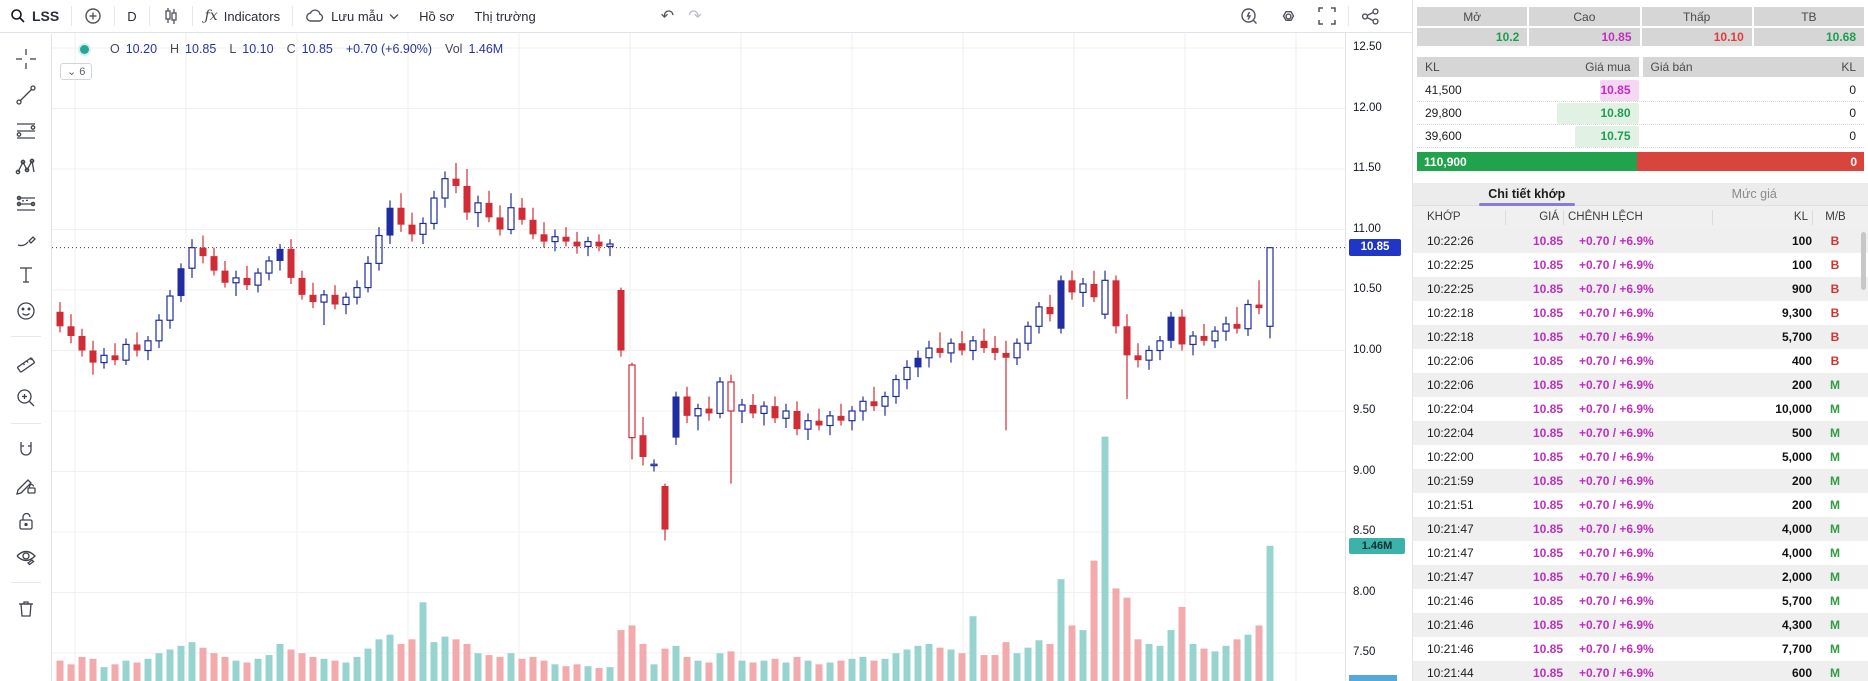 This screenshot has width=1868, height=681. What do you see at coordinates (1698, 67) in the screenshot?
I see `ask-price-header: Giá bán` at bounding box center [1698, 67].